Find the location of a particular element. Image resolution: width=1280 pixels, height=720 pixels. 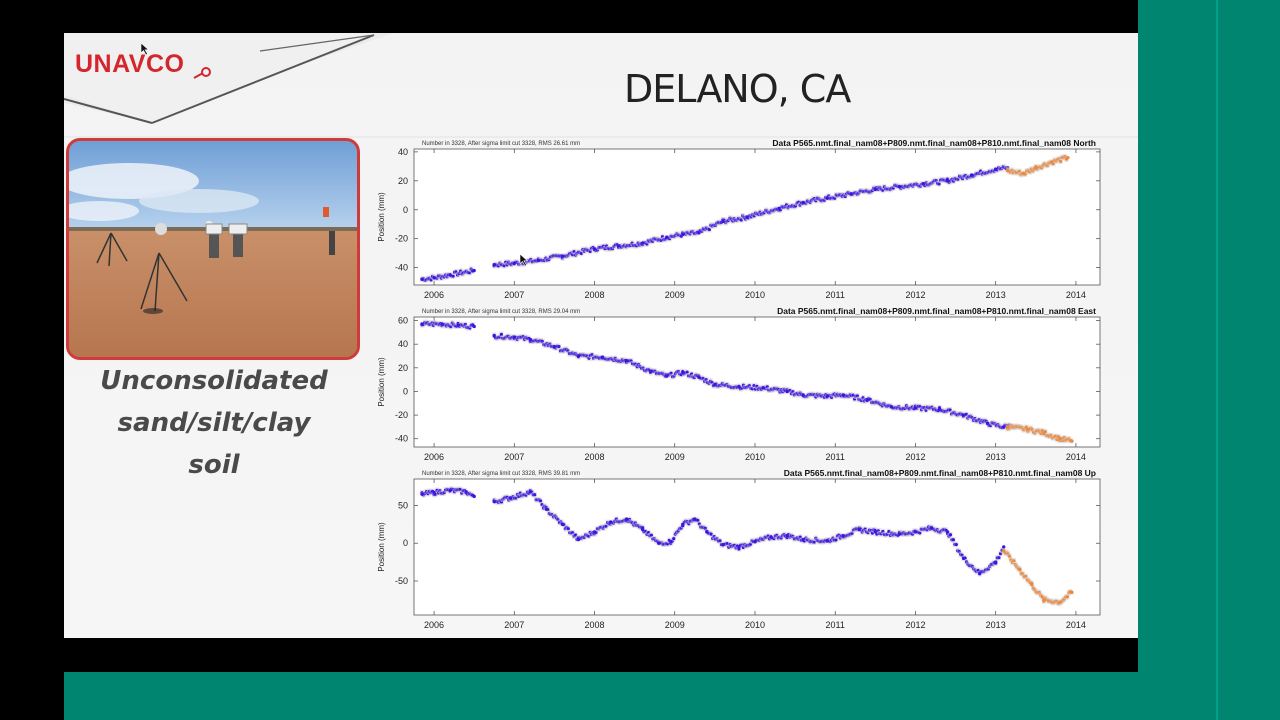

x-tick-label: 2013 is located at coordinates (996, 457).